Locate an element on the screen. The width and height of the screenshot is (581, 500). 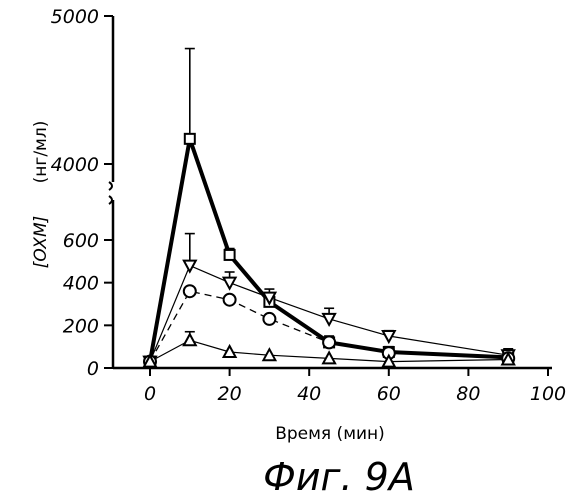
y-tick-label: 600 is located at coordinates (81, 241).